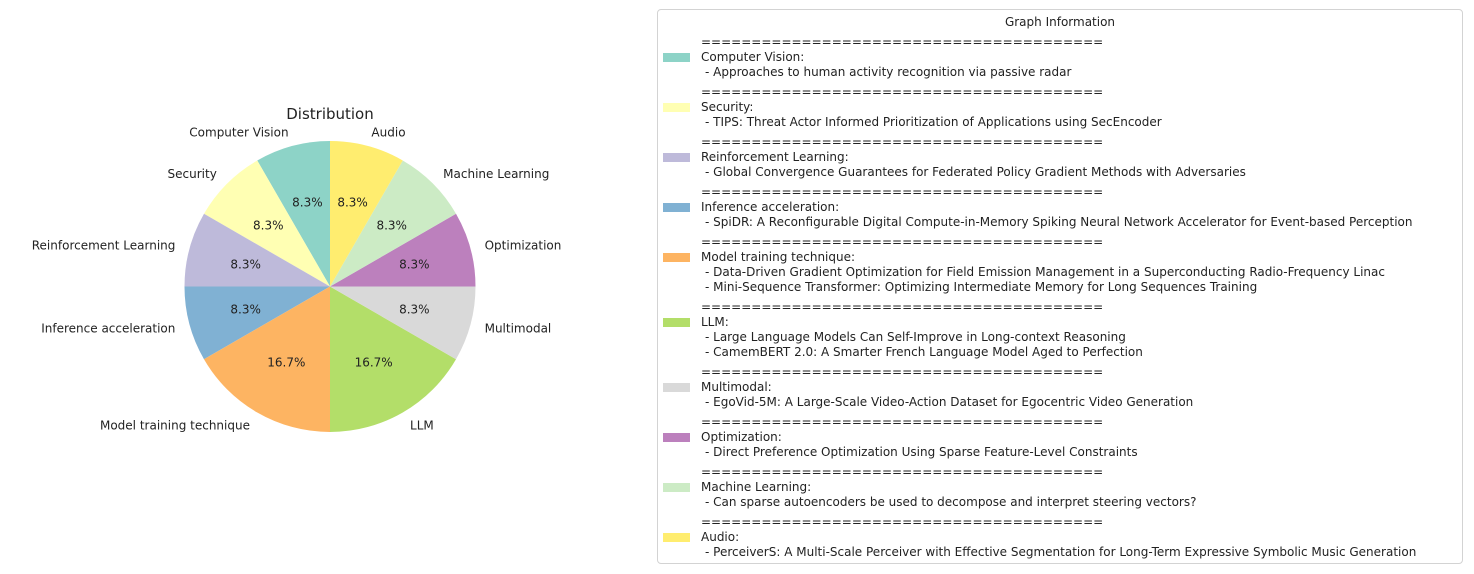 This screenshot has width=1474, height=574. Describe the element at coordinates (238, 132) in the screenshot. I see `slice-category-label: Computer Vision` at that location.